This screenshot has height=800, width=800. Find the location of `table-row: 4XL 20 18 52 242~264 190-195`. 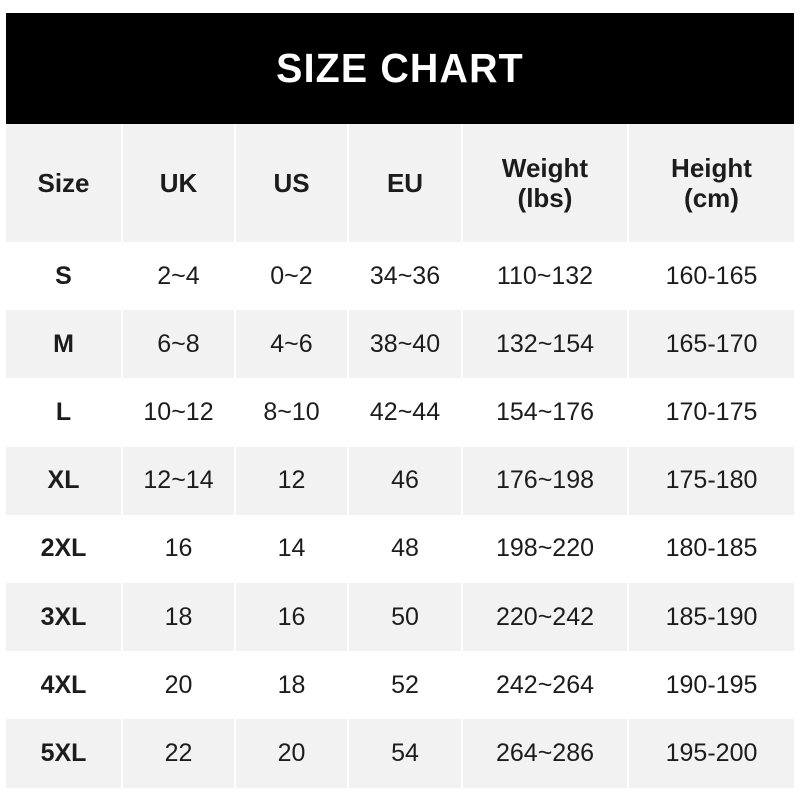

table-row: 4XL 20 18 52 242~264 190-195 is located at coordinates (400, 685).